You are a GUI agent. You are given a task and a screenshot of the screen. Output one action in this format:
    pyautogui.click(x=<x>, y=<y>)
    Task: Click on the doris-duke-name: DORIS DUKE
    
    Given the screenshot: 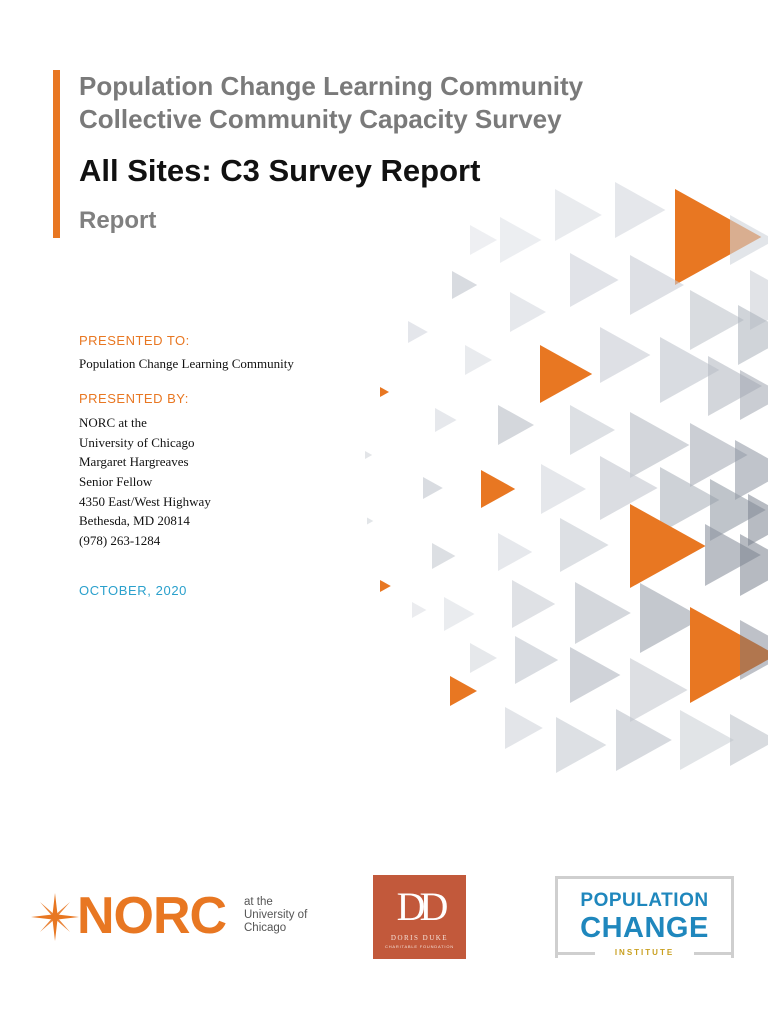 What is the action you would take?
    pyautogui.click(x=419, y=938)
    